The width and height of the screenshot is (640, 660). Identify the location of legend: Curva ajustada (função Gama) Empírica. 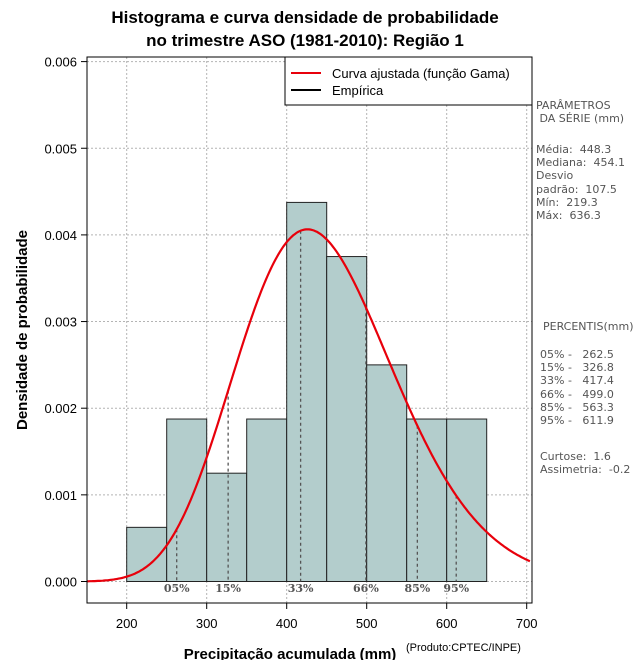
(408, 81).